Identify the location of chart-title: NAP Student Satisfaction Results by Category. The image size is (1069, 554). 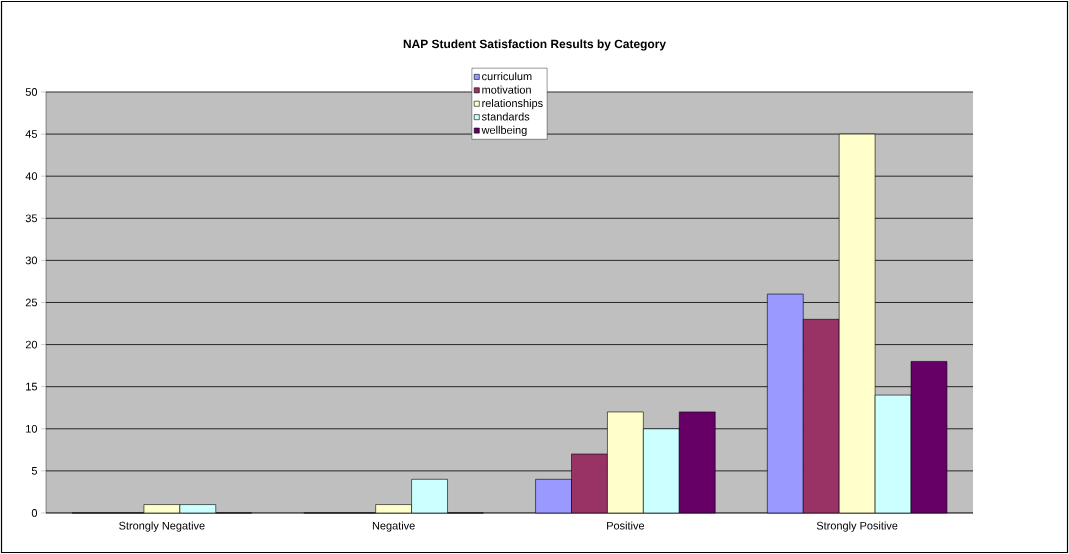
(534, 45).